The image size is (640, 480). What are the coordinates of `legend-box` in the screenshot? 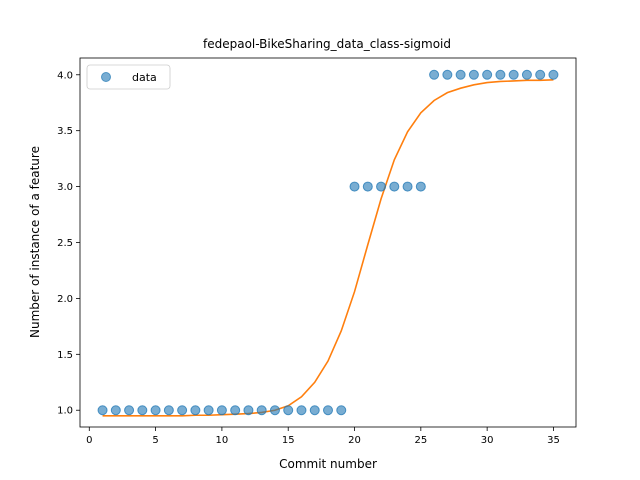 It's located at (128, 77).